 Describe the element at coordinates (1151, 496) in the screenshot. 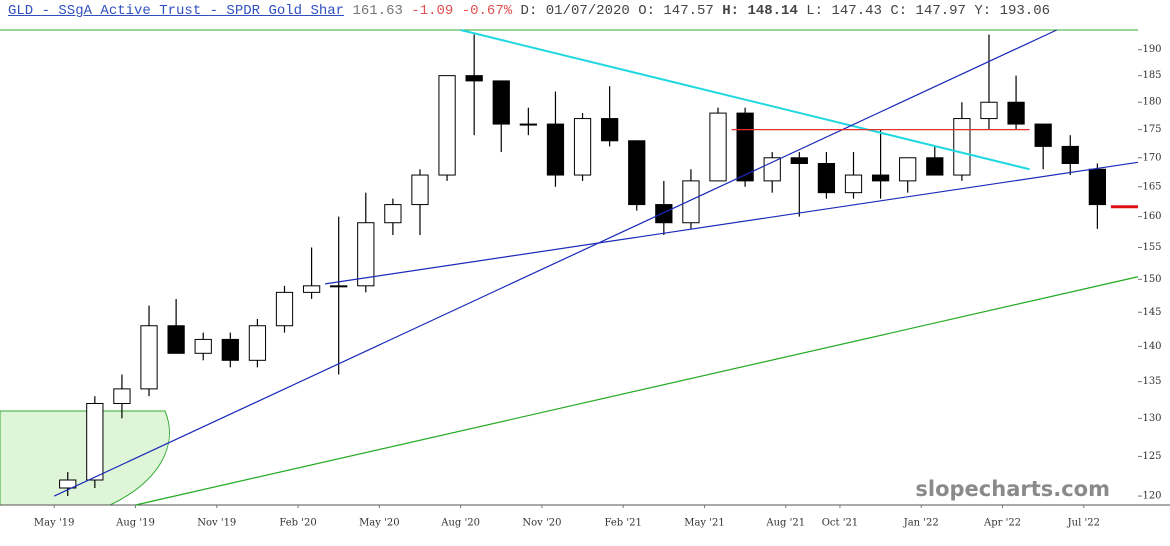

I see `y-tick-label: 120` at that location.